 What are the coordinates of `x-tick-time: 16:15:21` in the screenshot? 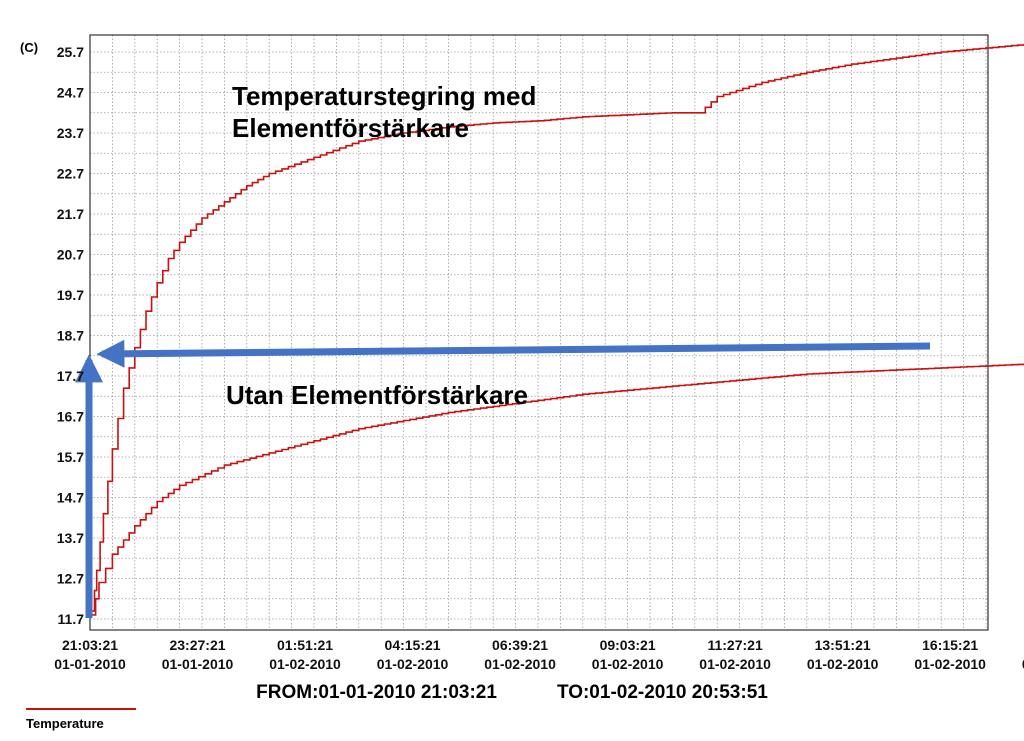 It's located at (950, 645).